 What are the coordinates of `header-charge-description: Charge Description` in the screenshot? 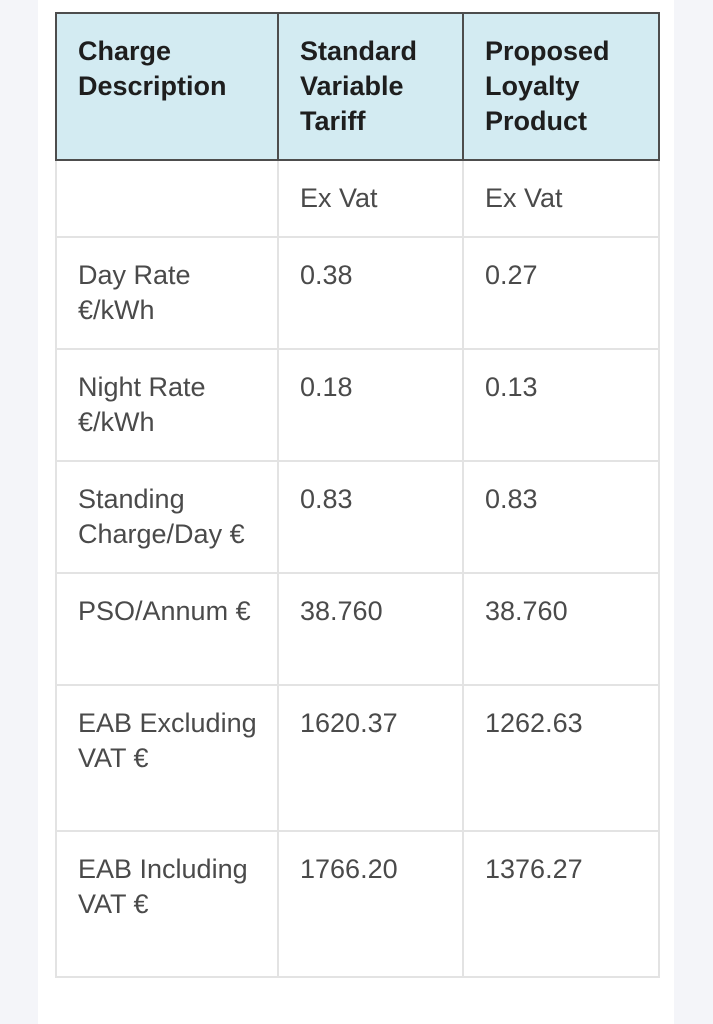 It's located at (167, 86).